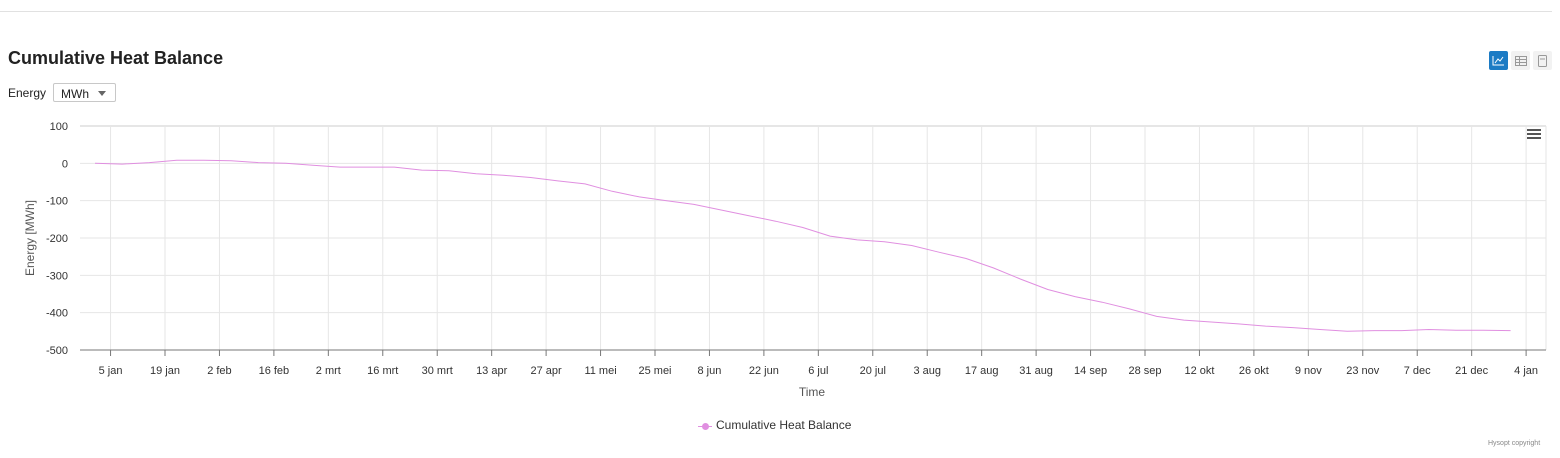 The image size is (1560, 458). What do you see at coordinates (328, 371) in the screenshot?
I see `x-tick-label: 2 mrt` at bounding box center [328, 371].